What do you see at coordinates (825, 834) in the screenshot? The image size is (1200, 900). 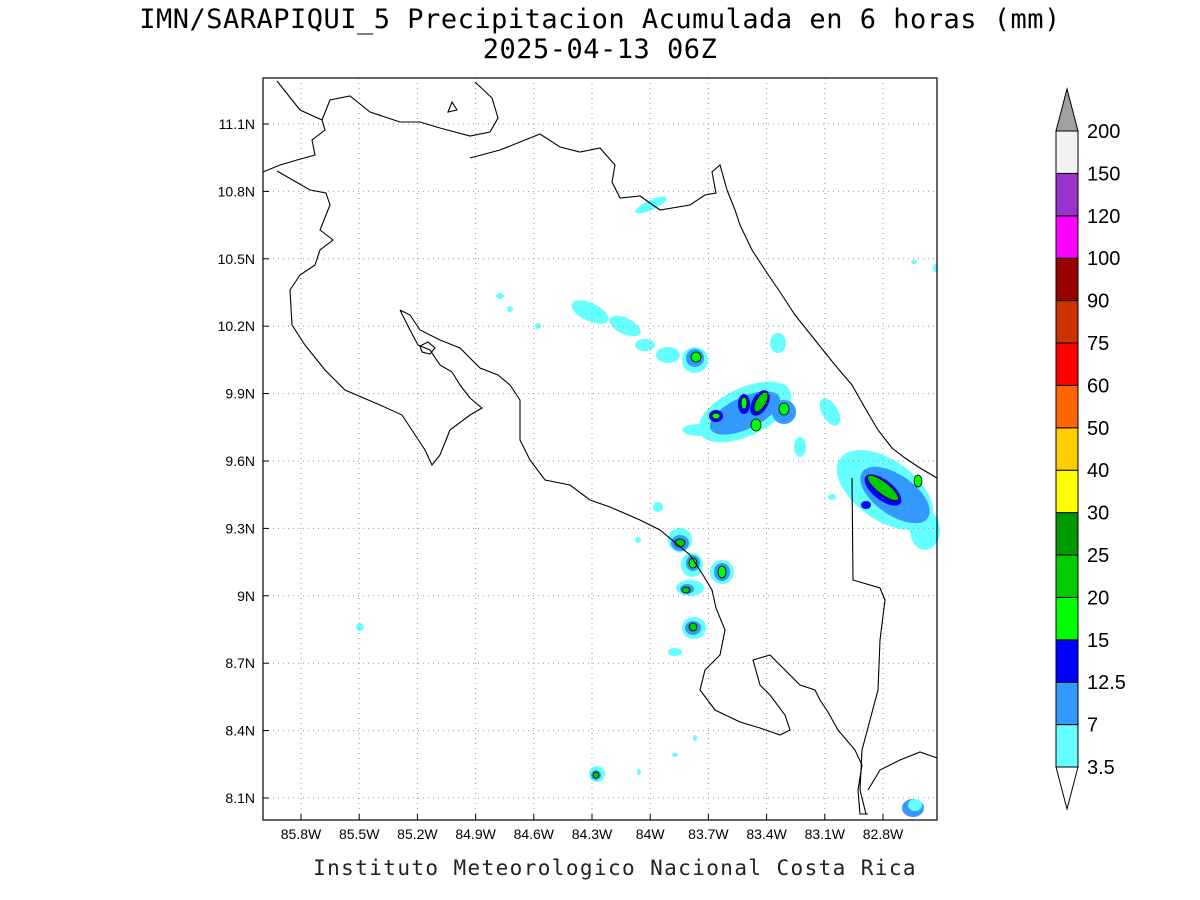 I see `lon-label: 83.1W` at bounding box center [825, 834].